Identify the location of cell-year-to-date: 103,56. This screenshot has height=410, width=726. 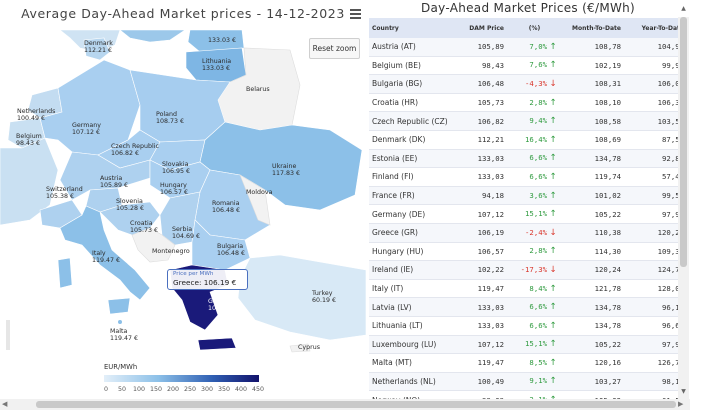
(655, 121).